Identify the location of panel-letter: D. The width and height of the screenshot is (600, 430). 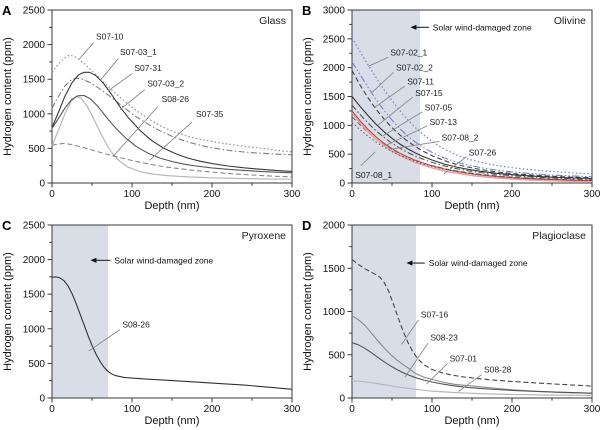
(306, 225).